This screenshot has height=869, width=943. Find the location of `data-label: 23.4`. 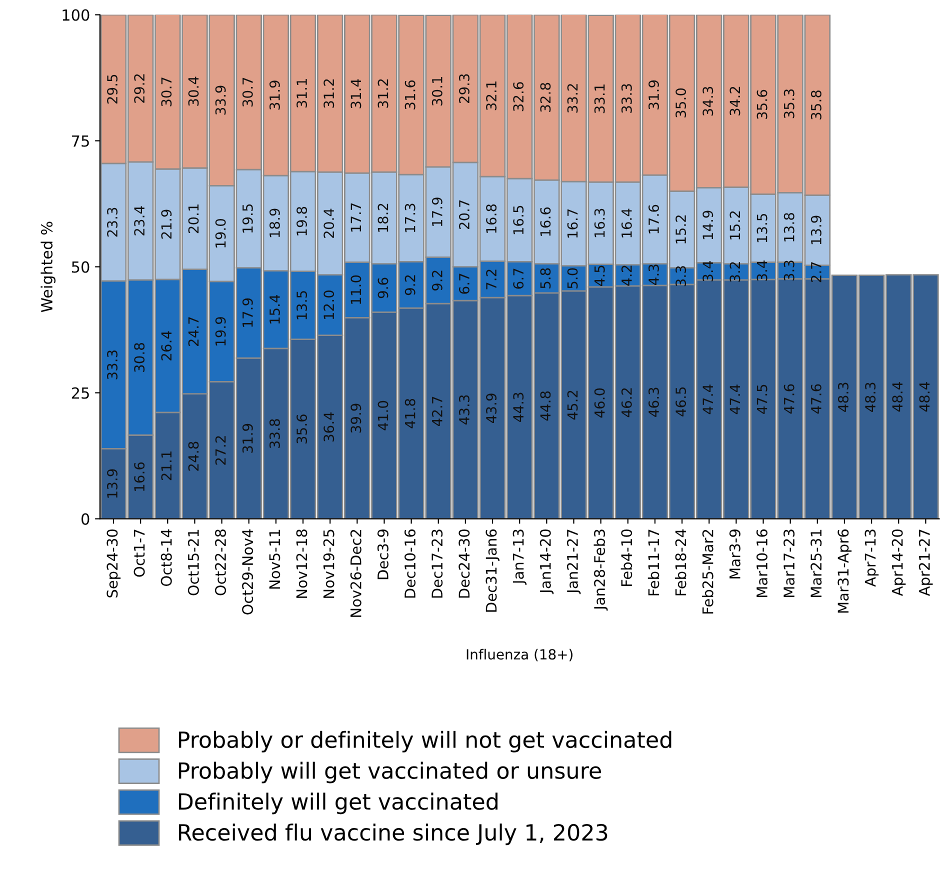

data-label: 23.4 is located at coordinates (139, 221).